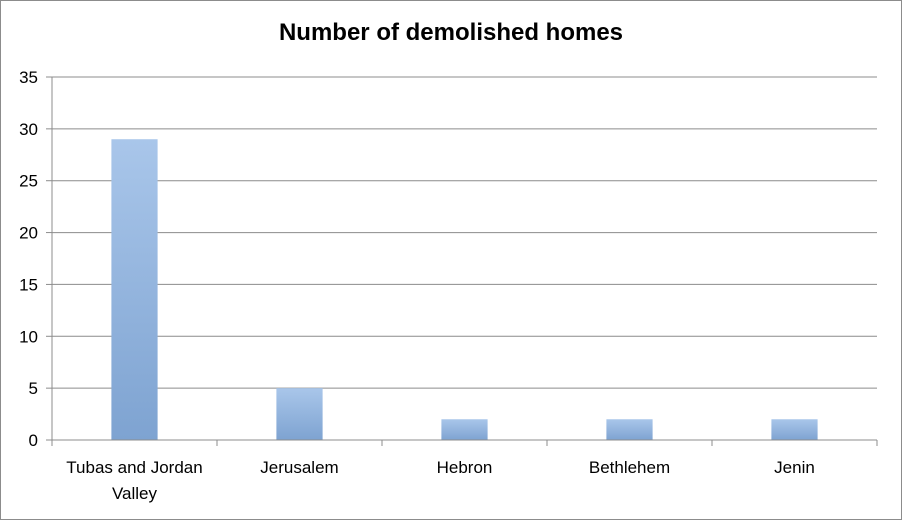 The image size is (902, 520). I want to click on x-category-label: Hebron, so click(465, 467).